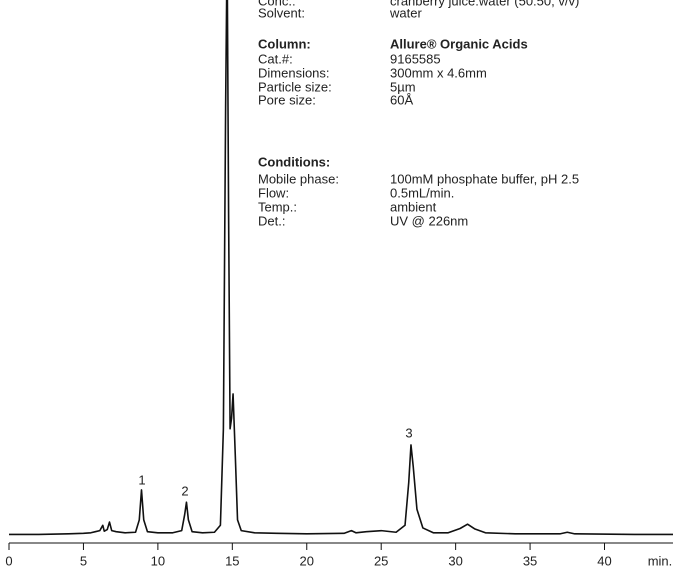 The image size is (673, 573). I want to click on info-value: 60Å, so click(401, 99).